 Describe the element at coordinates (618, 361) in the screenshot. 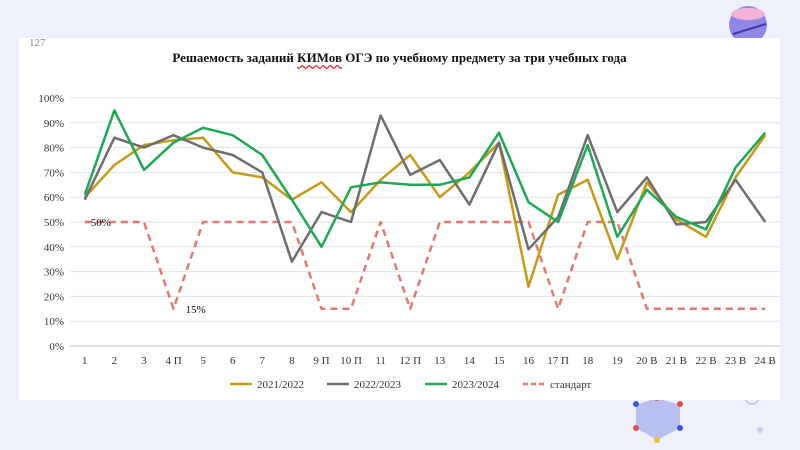

I see `x-tick-label: 19` at that location.